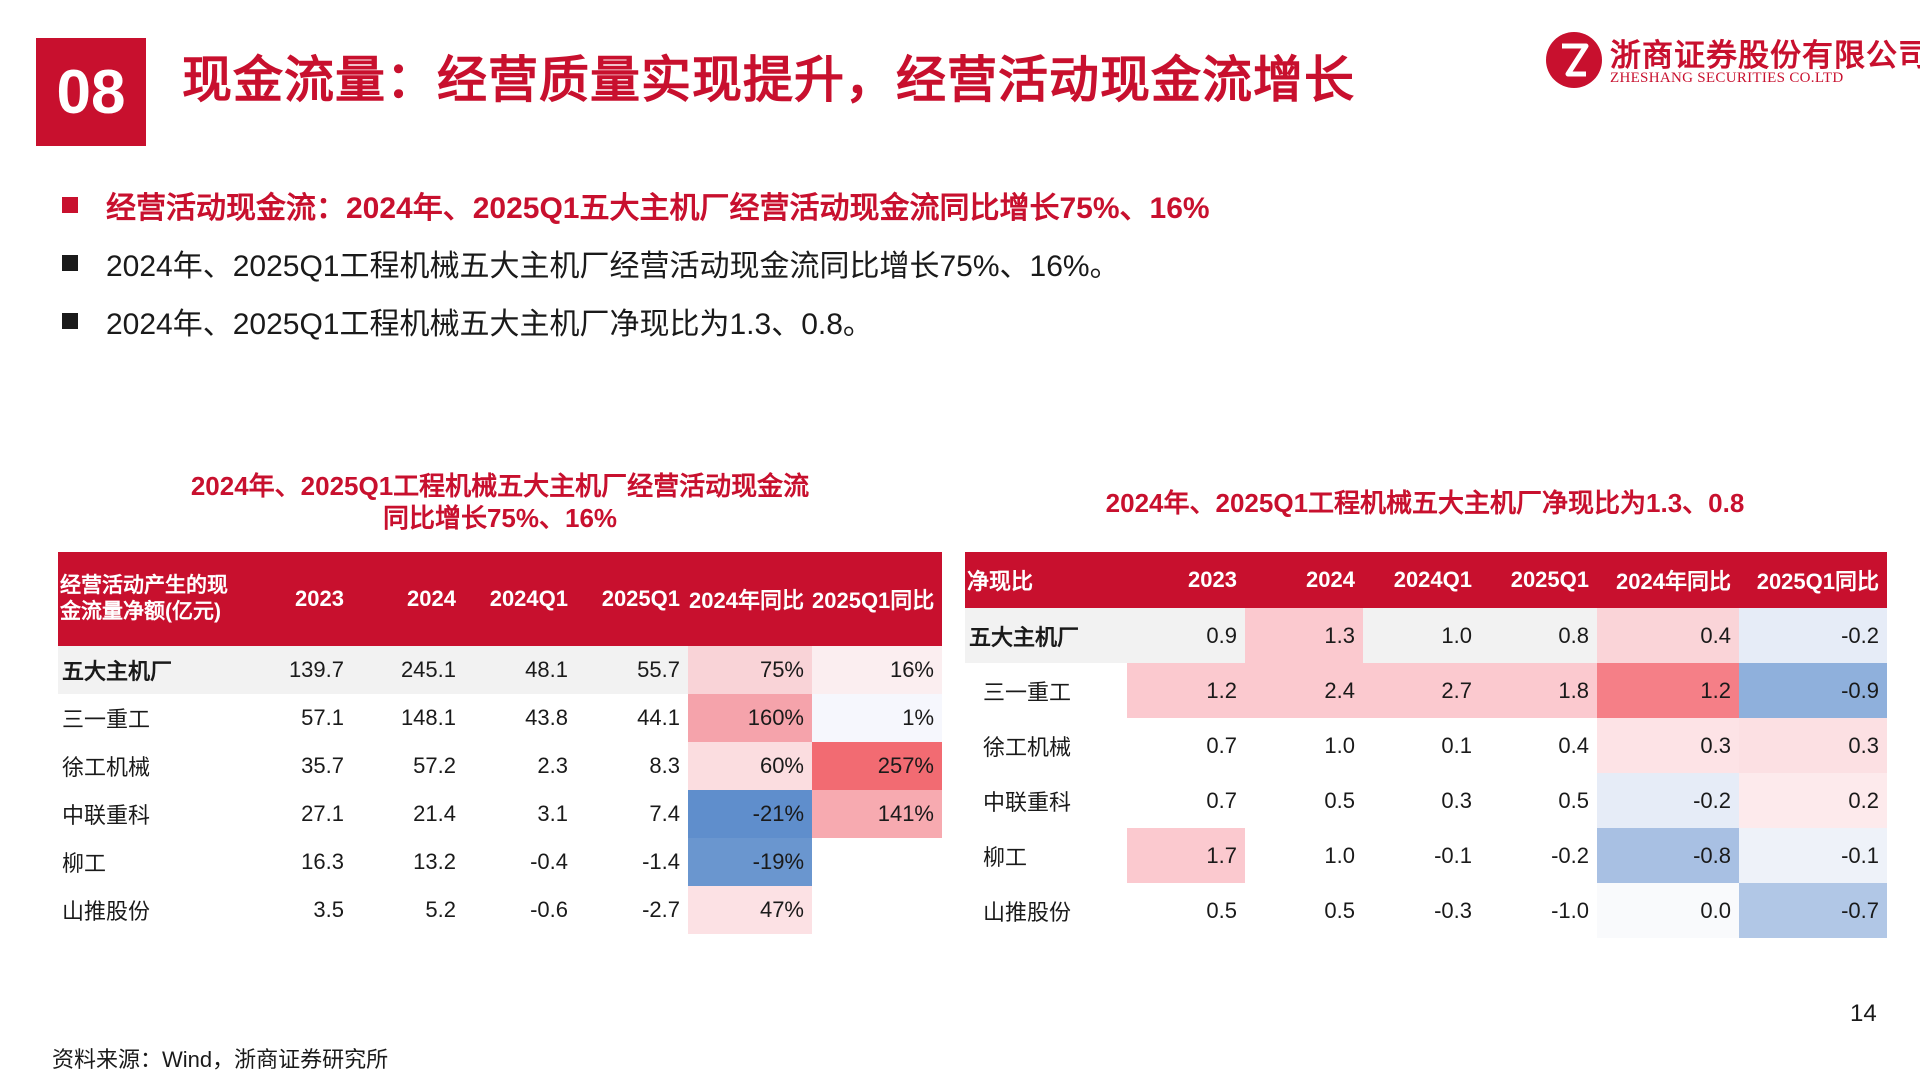 The image size is (1920, 1080). What do you see at coordinates (552, 813) in the screenshot?
I see `table-cell: 3.1` at bounding box center [552, 813].